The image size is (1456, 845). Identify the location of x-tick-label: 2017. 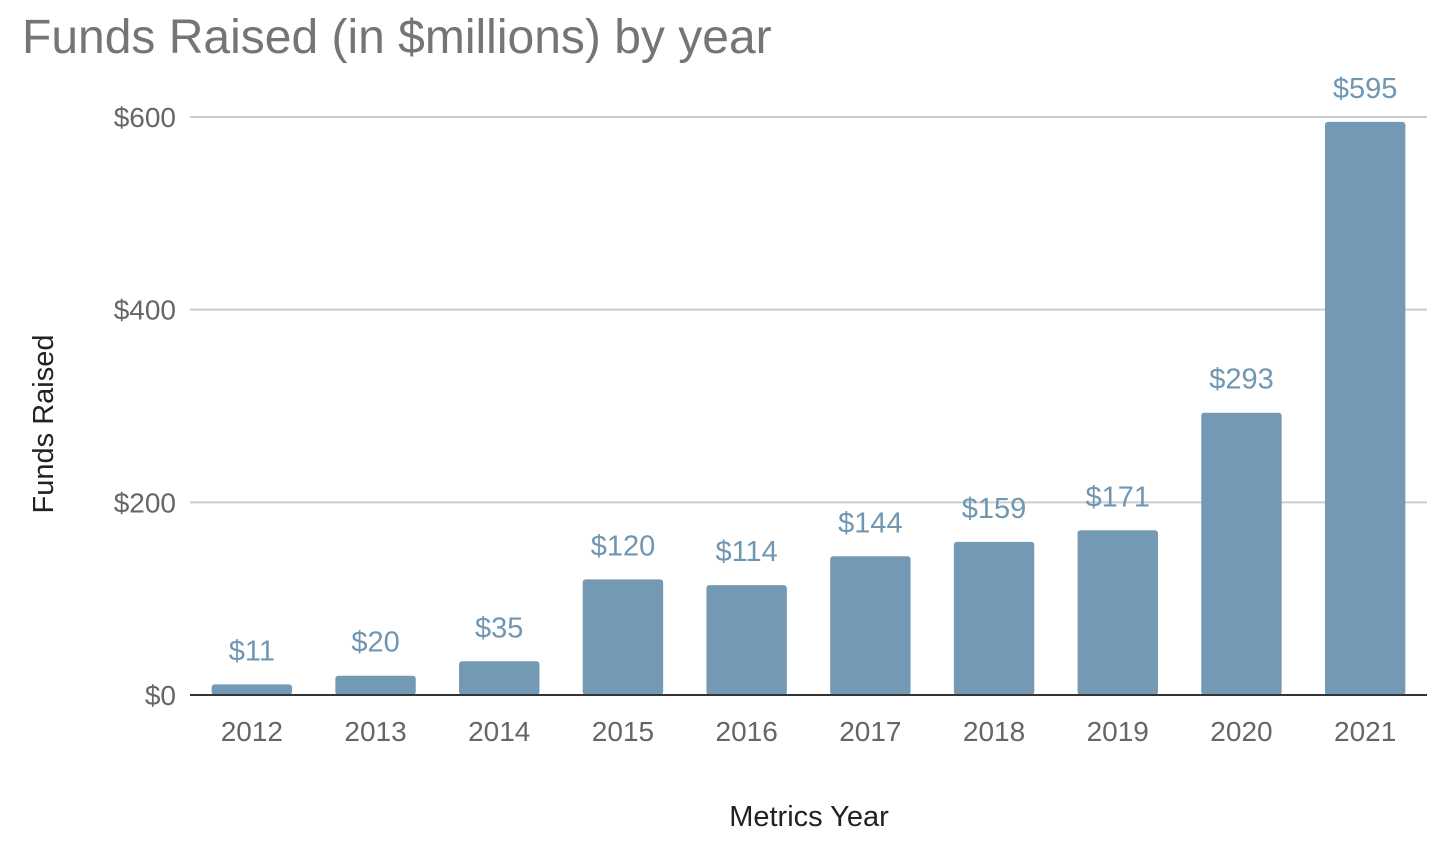
(870, 731).